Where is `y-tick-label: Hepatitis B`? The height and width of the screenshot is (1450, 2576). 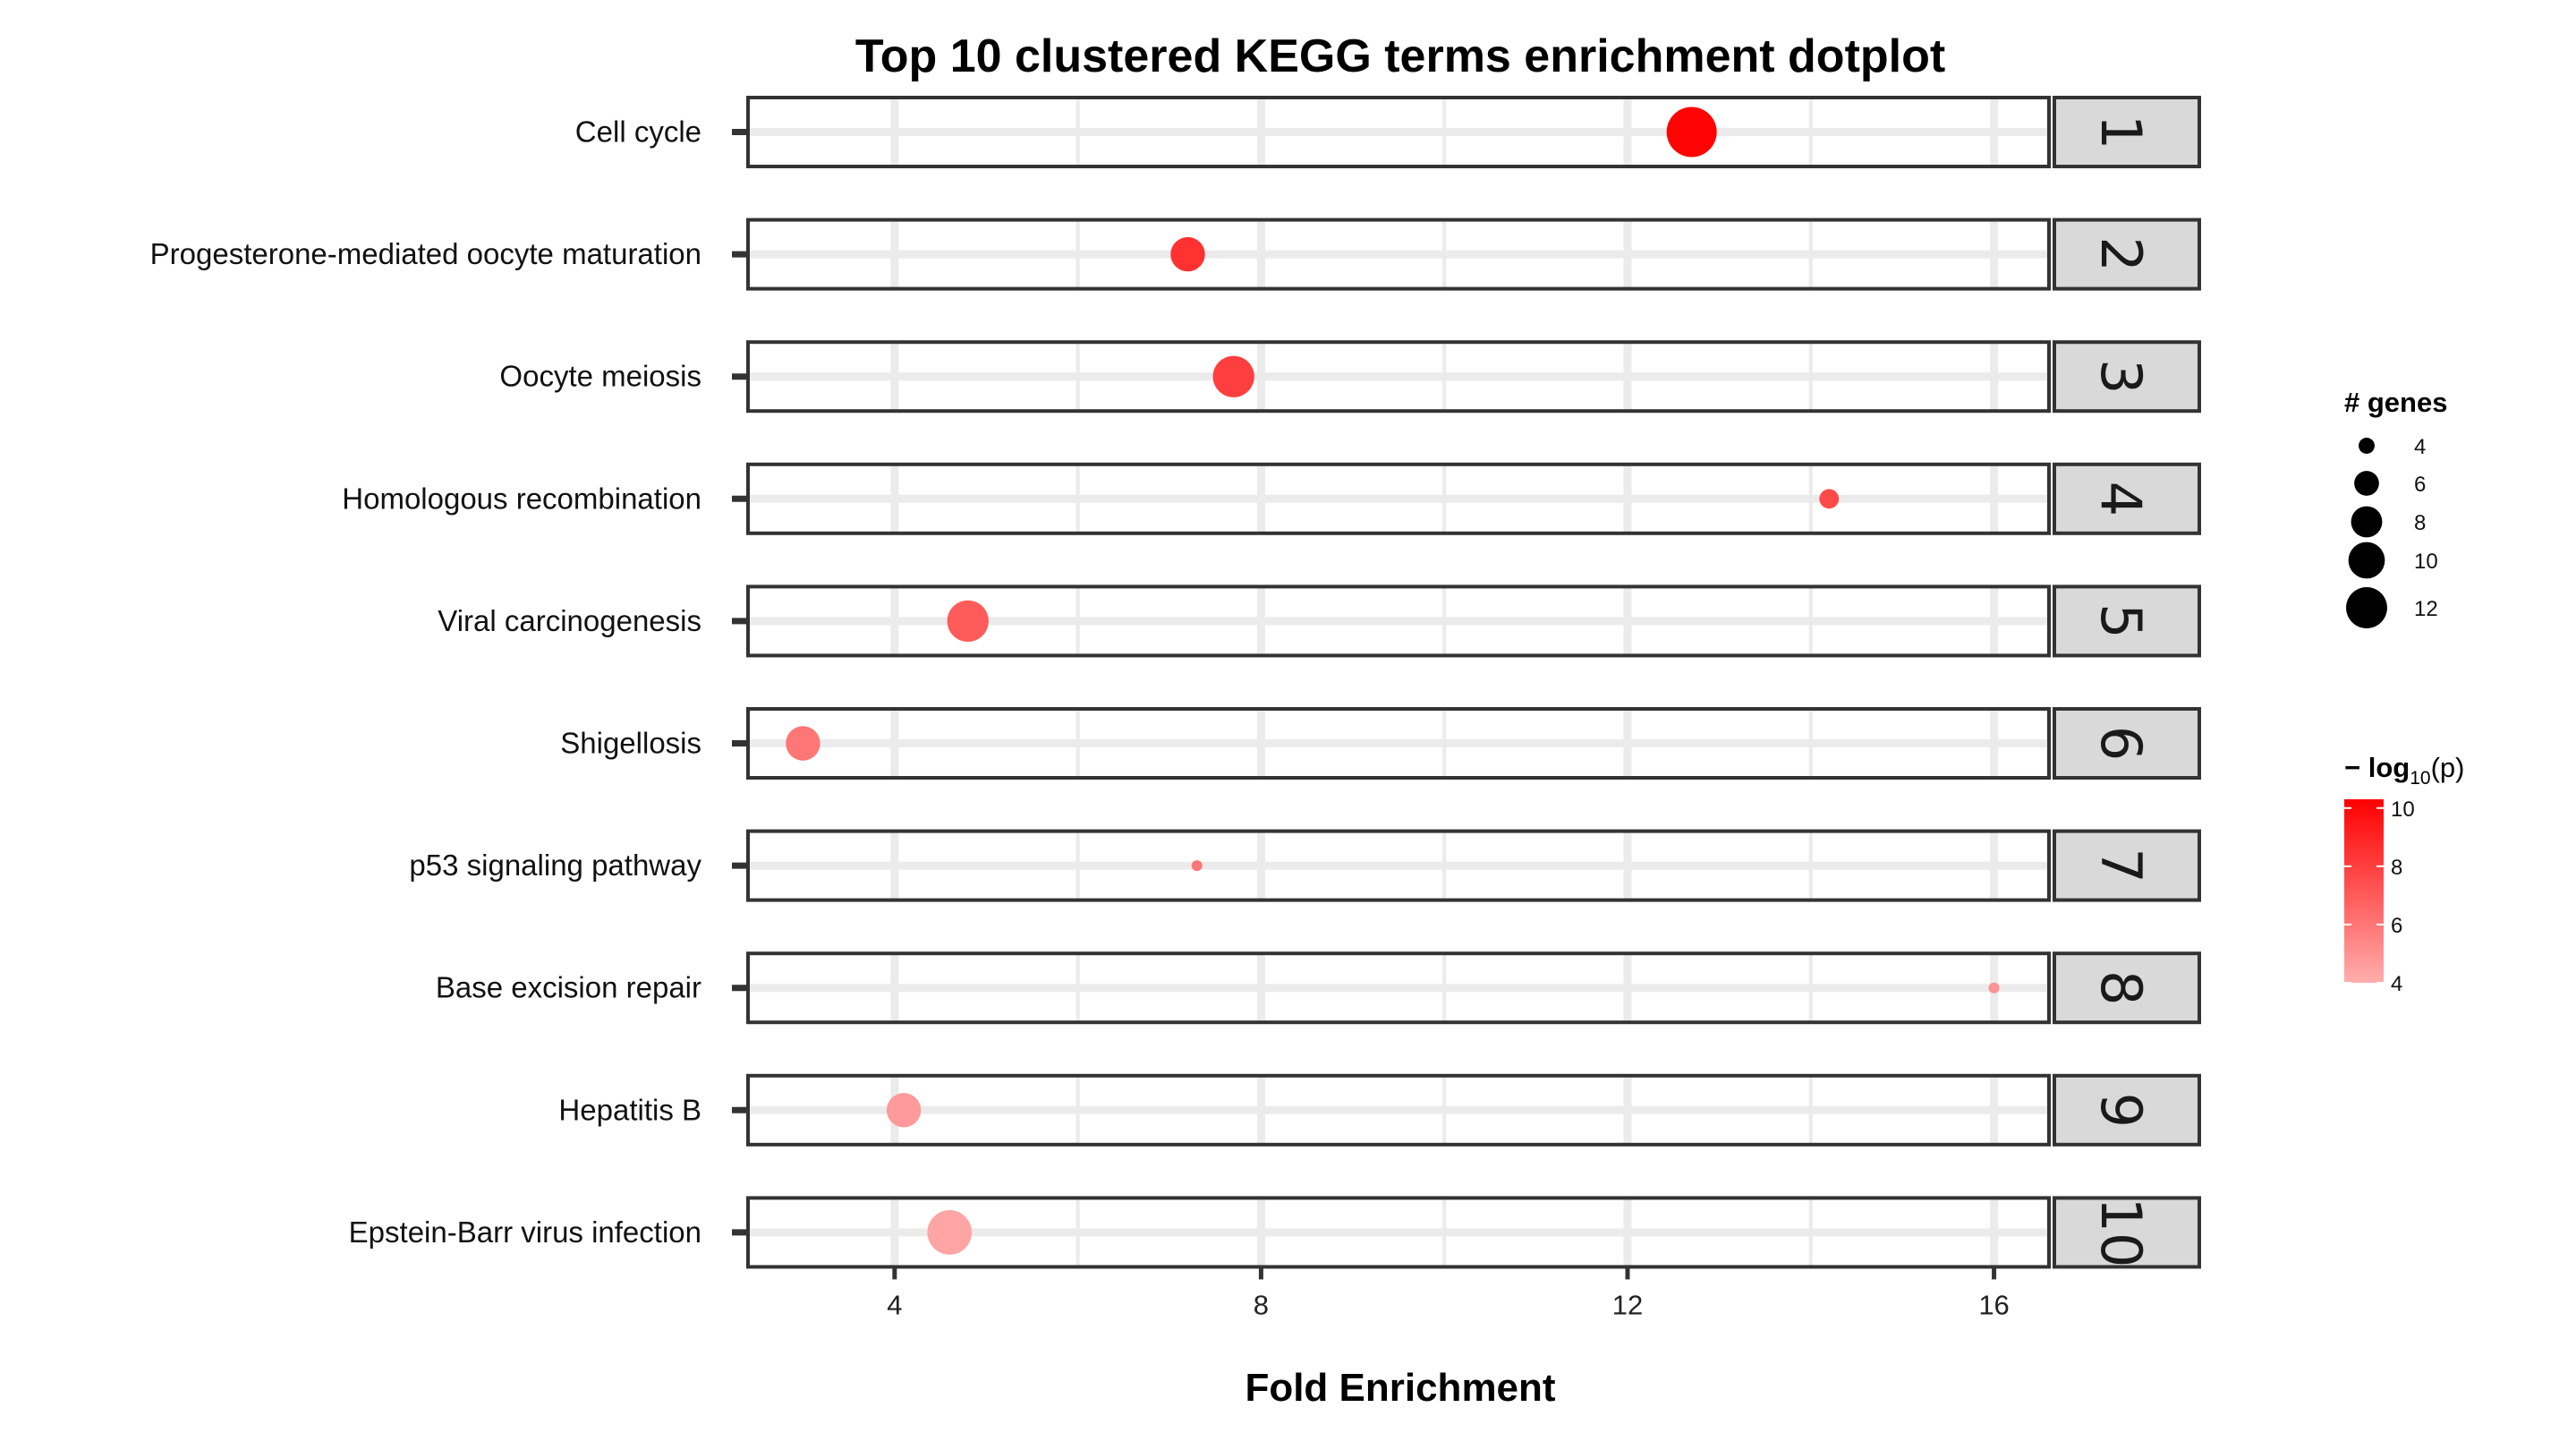 y-tick-label: Hepatitis B is located at coordinates (629, 1109).